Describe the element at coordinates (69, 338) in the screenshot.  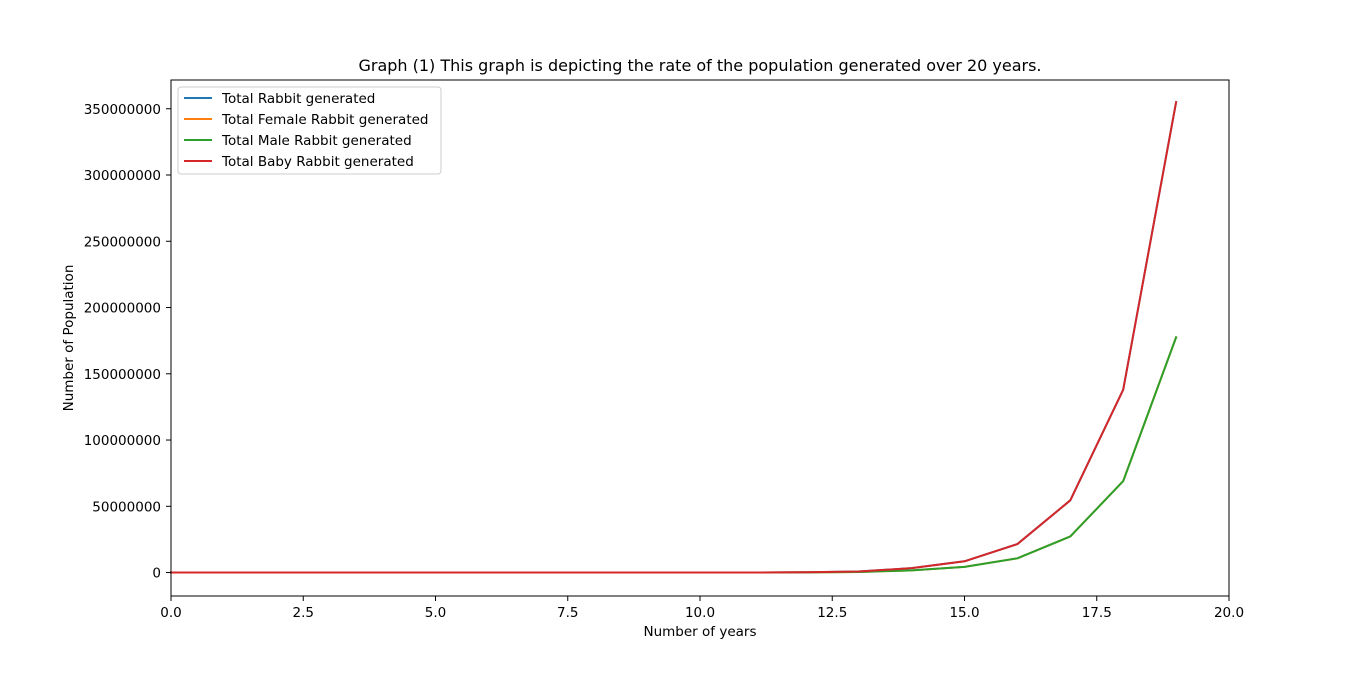
I see `y-axis-label: Number of Population` at that location.